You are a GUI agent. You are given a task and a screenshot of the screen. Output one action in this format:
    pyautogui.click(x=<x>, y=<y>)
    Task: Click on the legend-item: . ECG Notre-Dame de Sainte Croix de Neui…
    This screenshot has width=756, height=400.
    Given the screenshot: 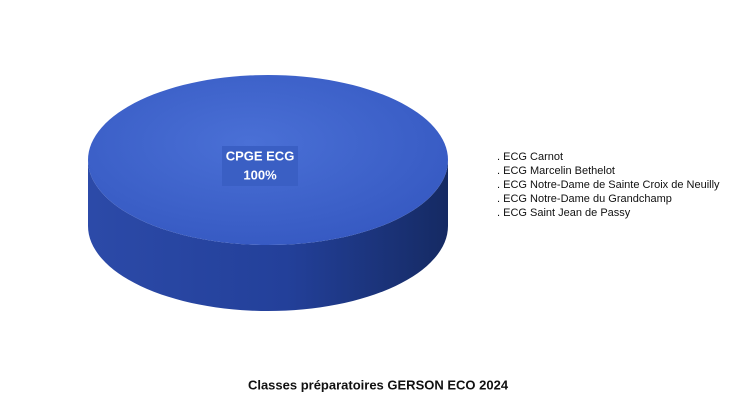 What is the action you would take?
    pyautogui.click(x=608, y=185)
    